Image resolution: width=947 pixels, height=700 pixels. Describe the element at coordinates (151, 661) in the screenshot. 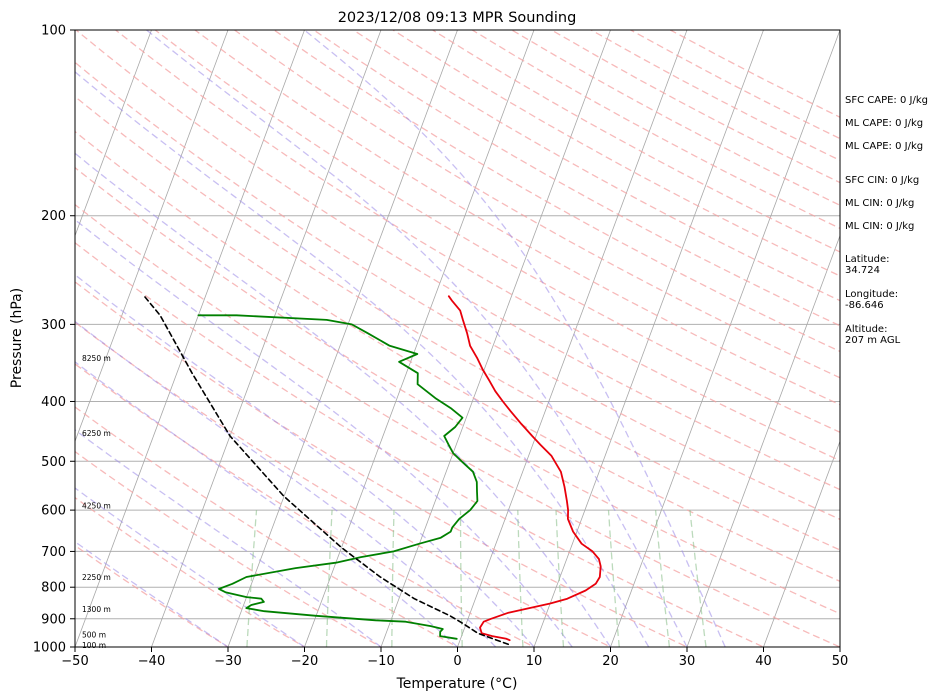

I see `x-tick-label: −40` at that location.